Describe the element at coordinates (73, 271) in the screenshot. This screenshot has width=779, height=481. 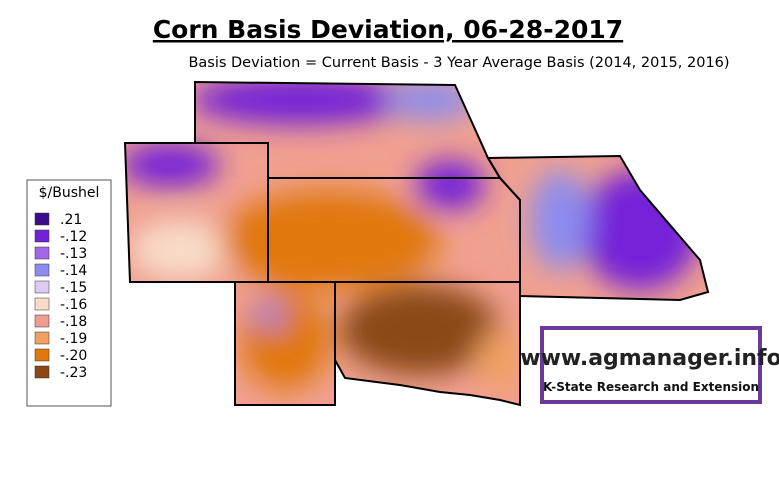
I see `legend-label: -.14` at that location.